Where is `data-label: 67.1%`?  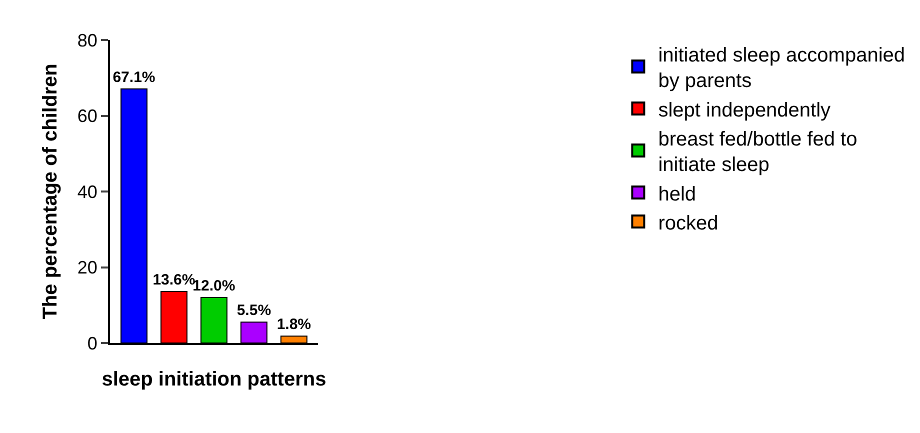
data-label: 67.1% is located at coordinates (134, 77).